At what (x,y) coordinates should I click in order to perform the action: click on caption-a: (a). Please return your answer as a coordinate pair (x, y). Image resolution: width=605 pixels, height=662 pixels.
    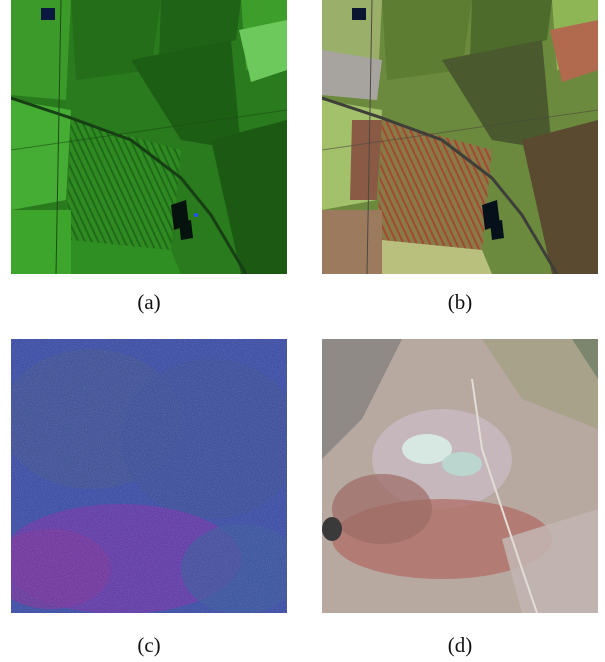
    Looking at the image, I should click on (149, 302).